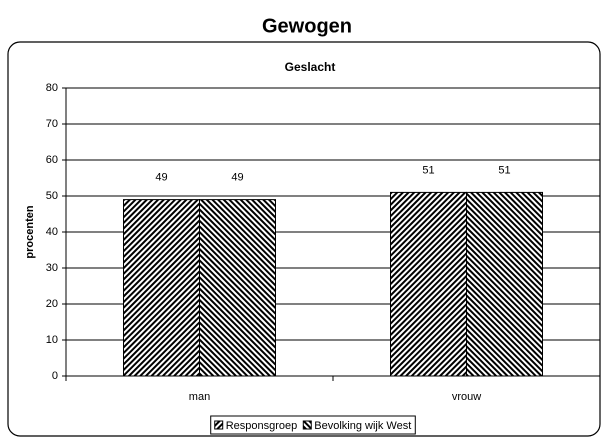 This screenshot has height=439, width=607. What do you see at coordinates (52, 340) in the screenshot?
I see `y-tick-label: 10` at bounding box center [52, 340].